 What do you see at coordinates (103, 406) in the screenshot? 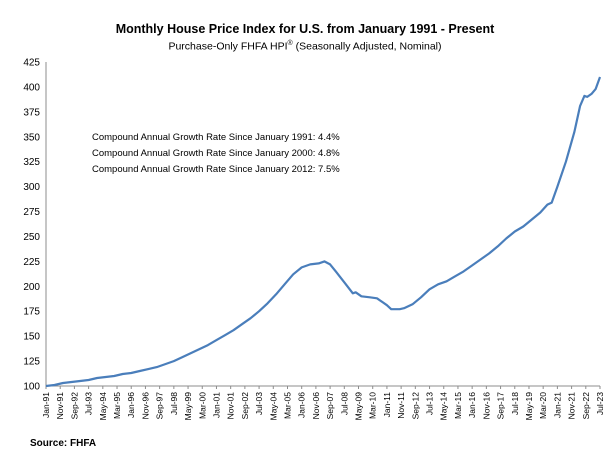
I see `x-tick-label: May-94` at bounding box center [103, 406].